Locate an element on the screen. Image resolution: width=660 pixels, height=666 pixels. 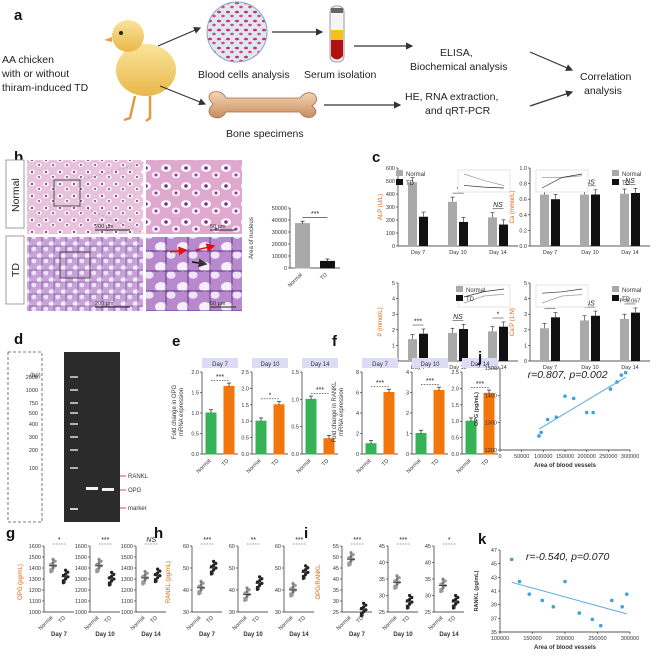
y-tick-label: 35 is located at coordinates (428, 580).